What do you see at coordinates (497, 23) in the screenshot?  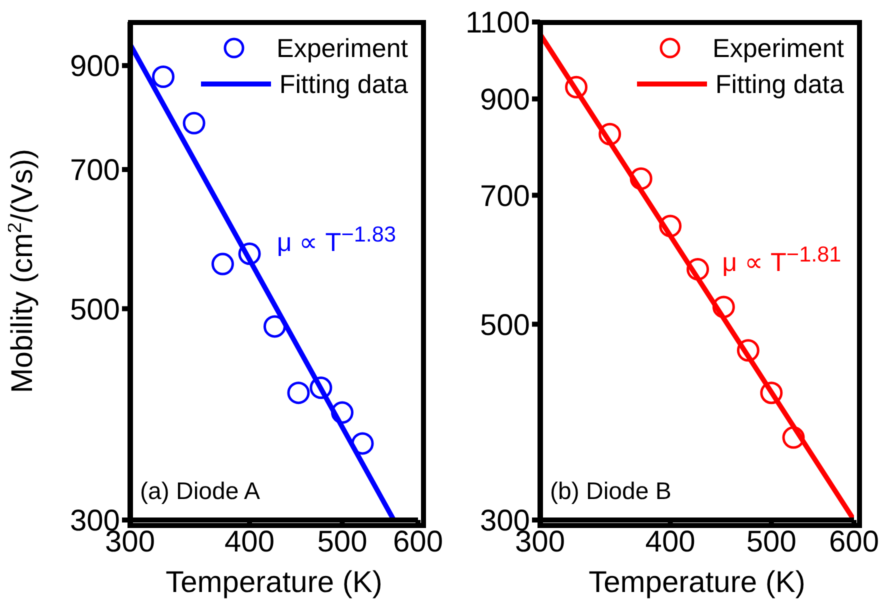 I see `y-tick-label: 1100` at bounding box center [497, 23].